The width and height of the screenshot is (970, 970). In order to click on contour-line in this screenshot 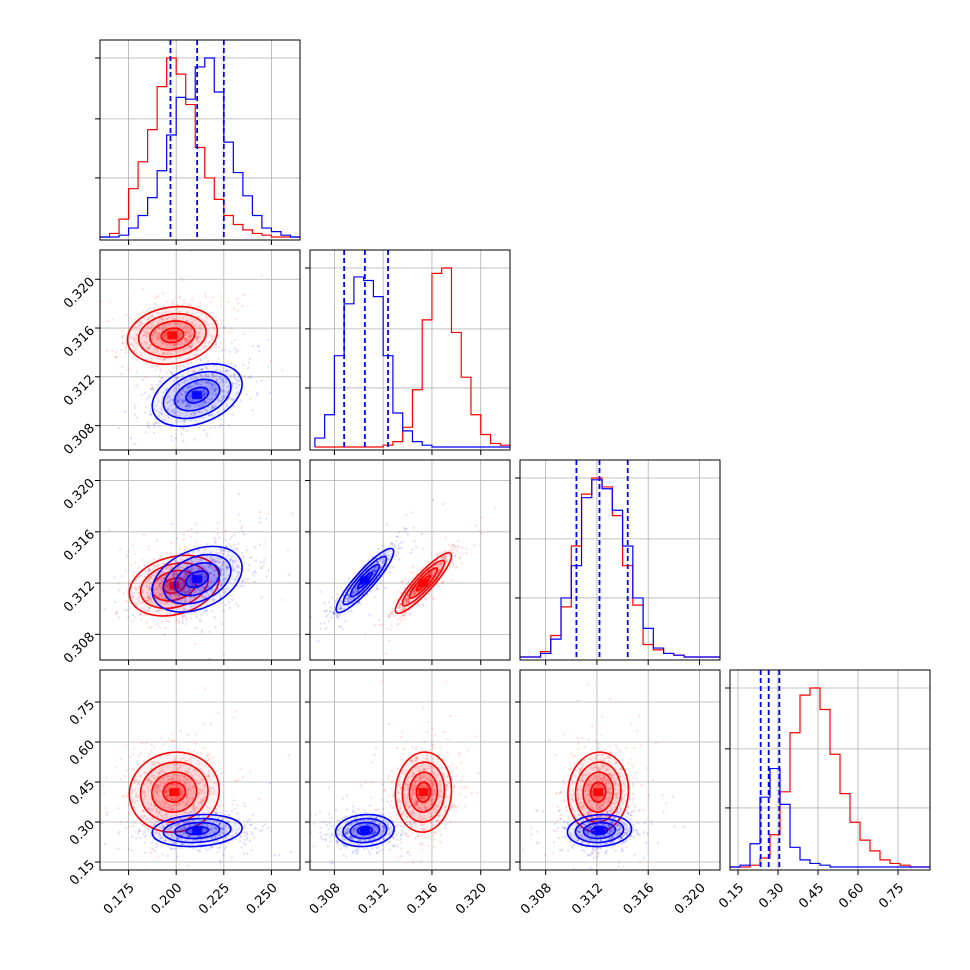, I will do `click(423, 583)`.